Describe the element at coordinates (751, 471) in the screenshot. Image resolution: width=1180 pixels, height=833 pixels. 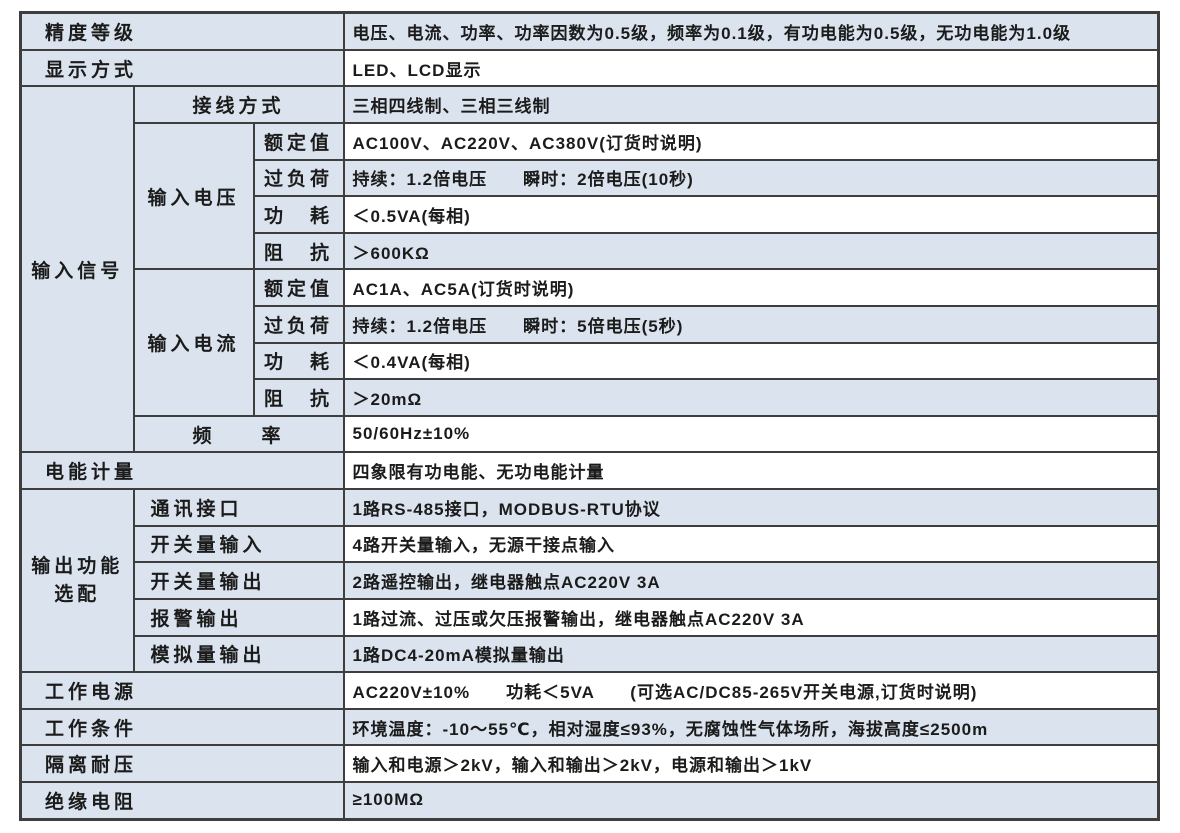
I see `energy-metering-value: 四象限有功电能、无功电能计量` at that location.